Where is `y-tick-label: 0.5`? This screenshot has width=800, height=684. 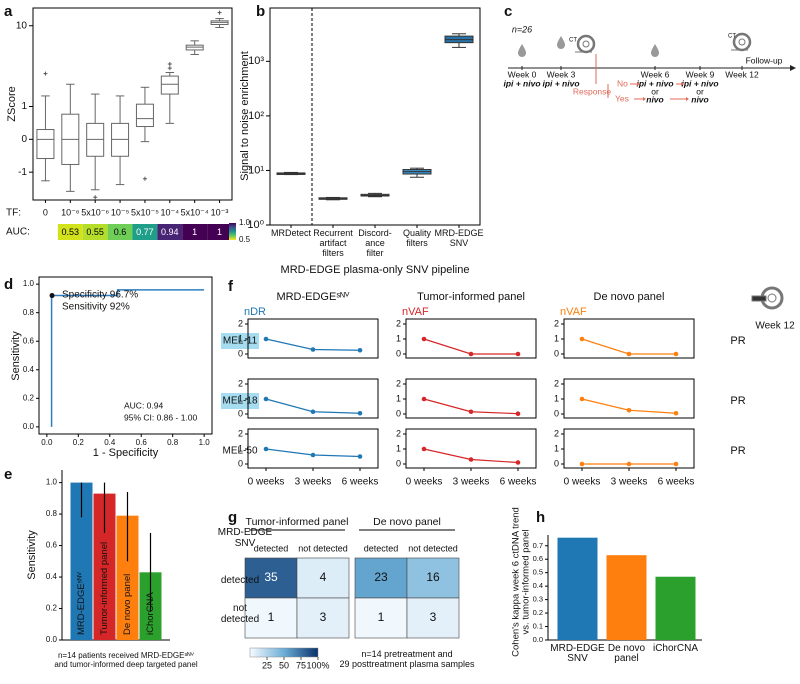 y-tick-label: 0.5 is located at coordinates (538, 572).